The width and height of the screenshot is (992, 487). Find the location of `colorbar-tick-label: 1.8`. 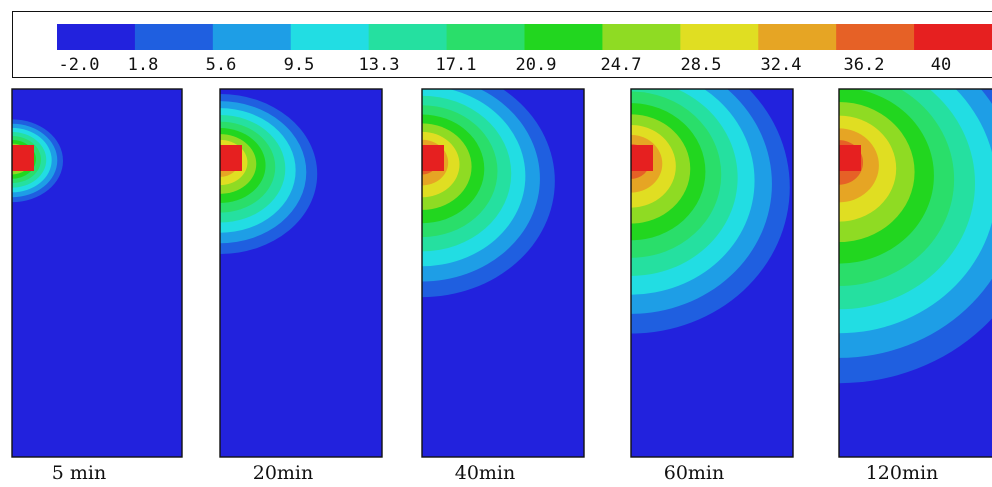

colorbar-tick-label: 1.8 is located at coordinates (143, 65).